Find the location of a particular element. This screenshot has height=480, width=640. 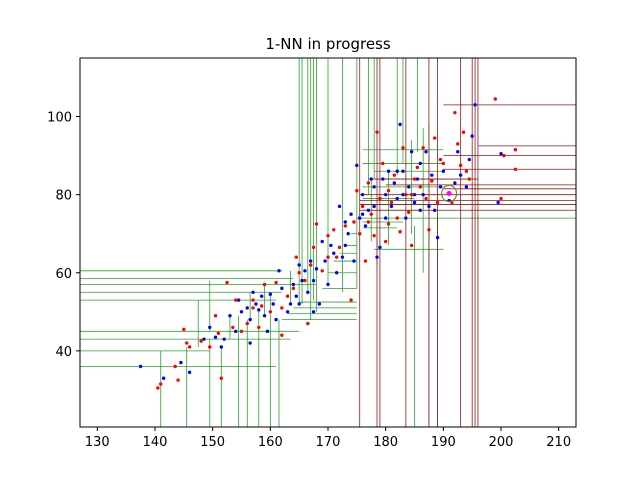

y-tick-label: 80 is located at coordinates (63, 196).